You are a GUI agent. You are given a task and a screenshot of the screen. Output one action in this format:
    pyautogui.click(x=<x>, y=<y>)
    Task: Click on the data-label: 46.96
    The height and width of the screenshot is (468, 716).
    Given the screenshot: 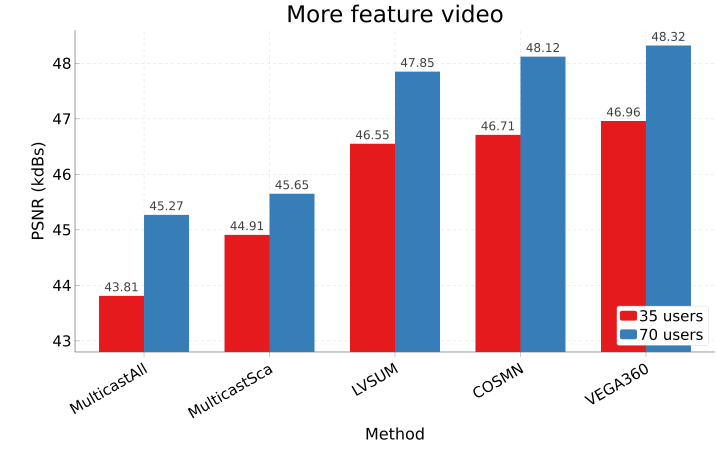 What is the action you would take?
    pyautogui.click(x=623, y=112)
    